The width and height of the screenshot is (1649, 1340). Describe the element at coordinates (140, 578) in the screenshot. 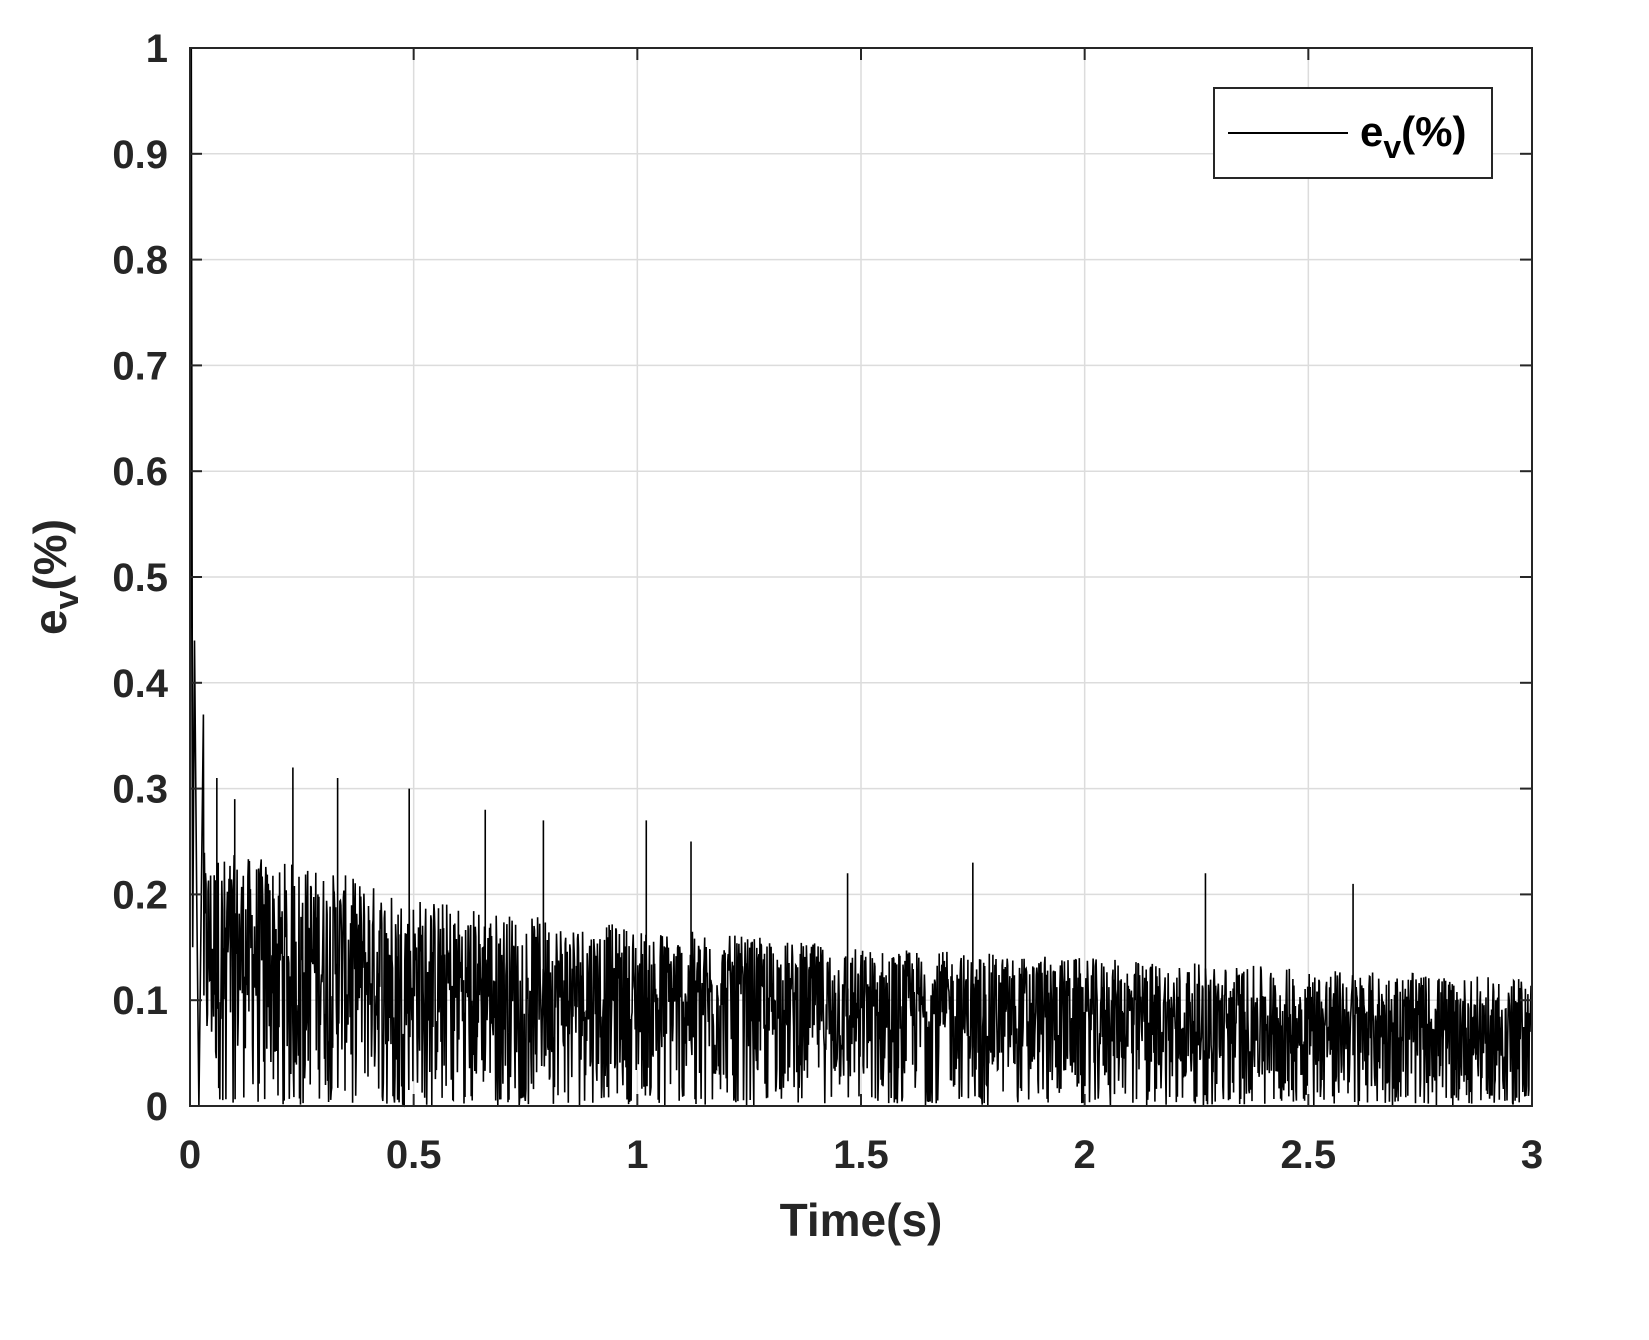

I see `y-tick-label: 0.5` at that location.